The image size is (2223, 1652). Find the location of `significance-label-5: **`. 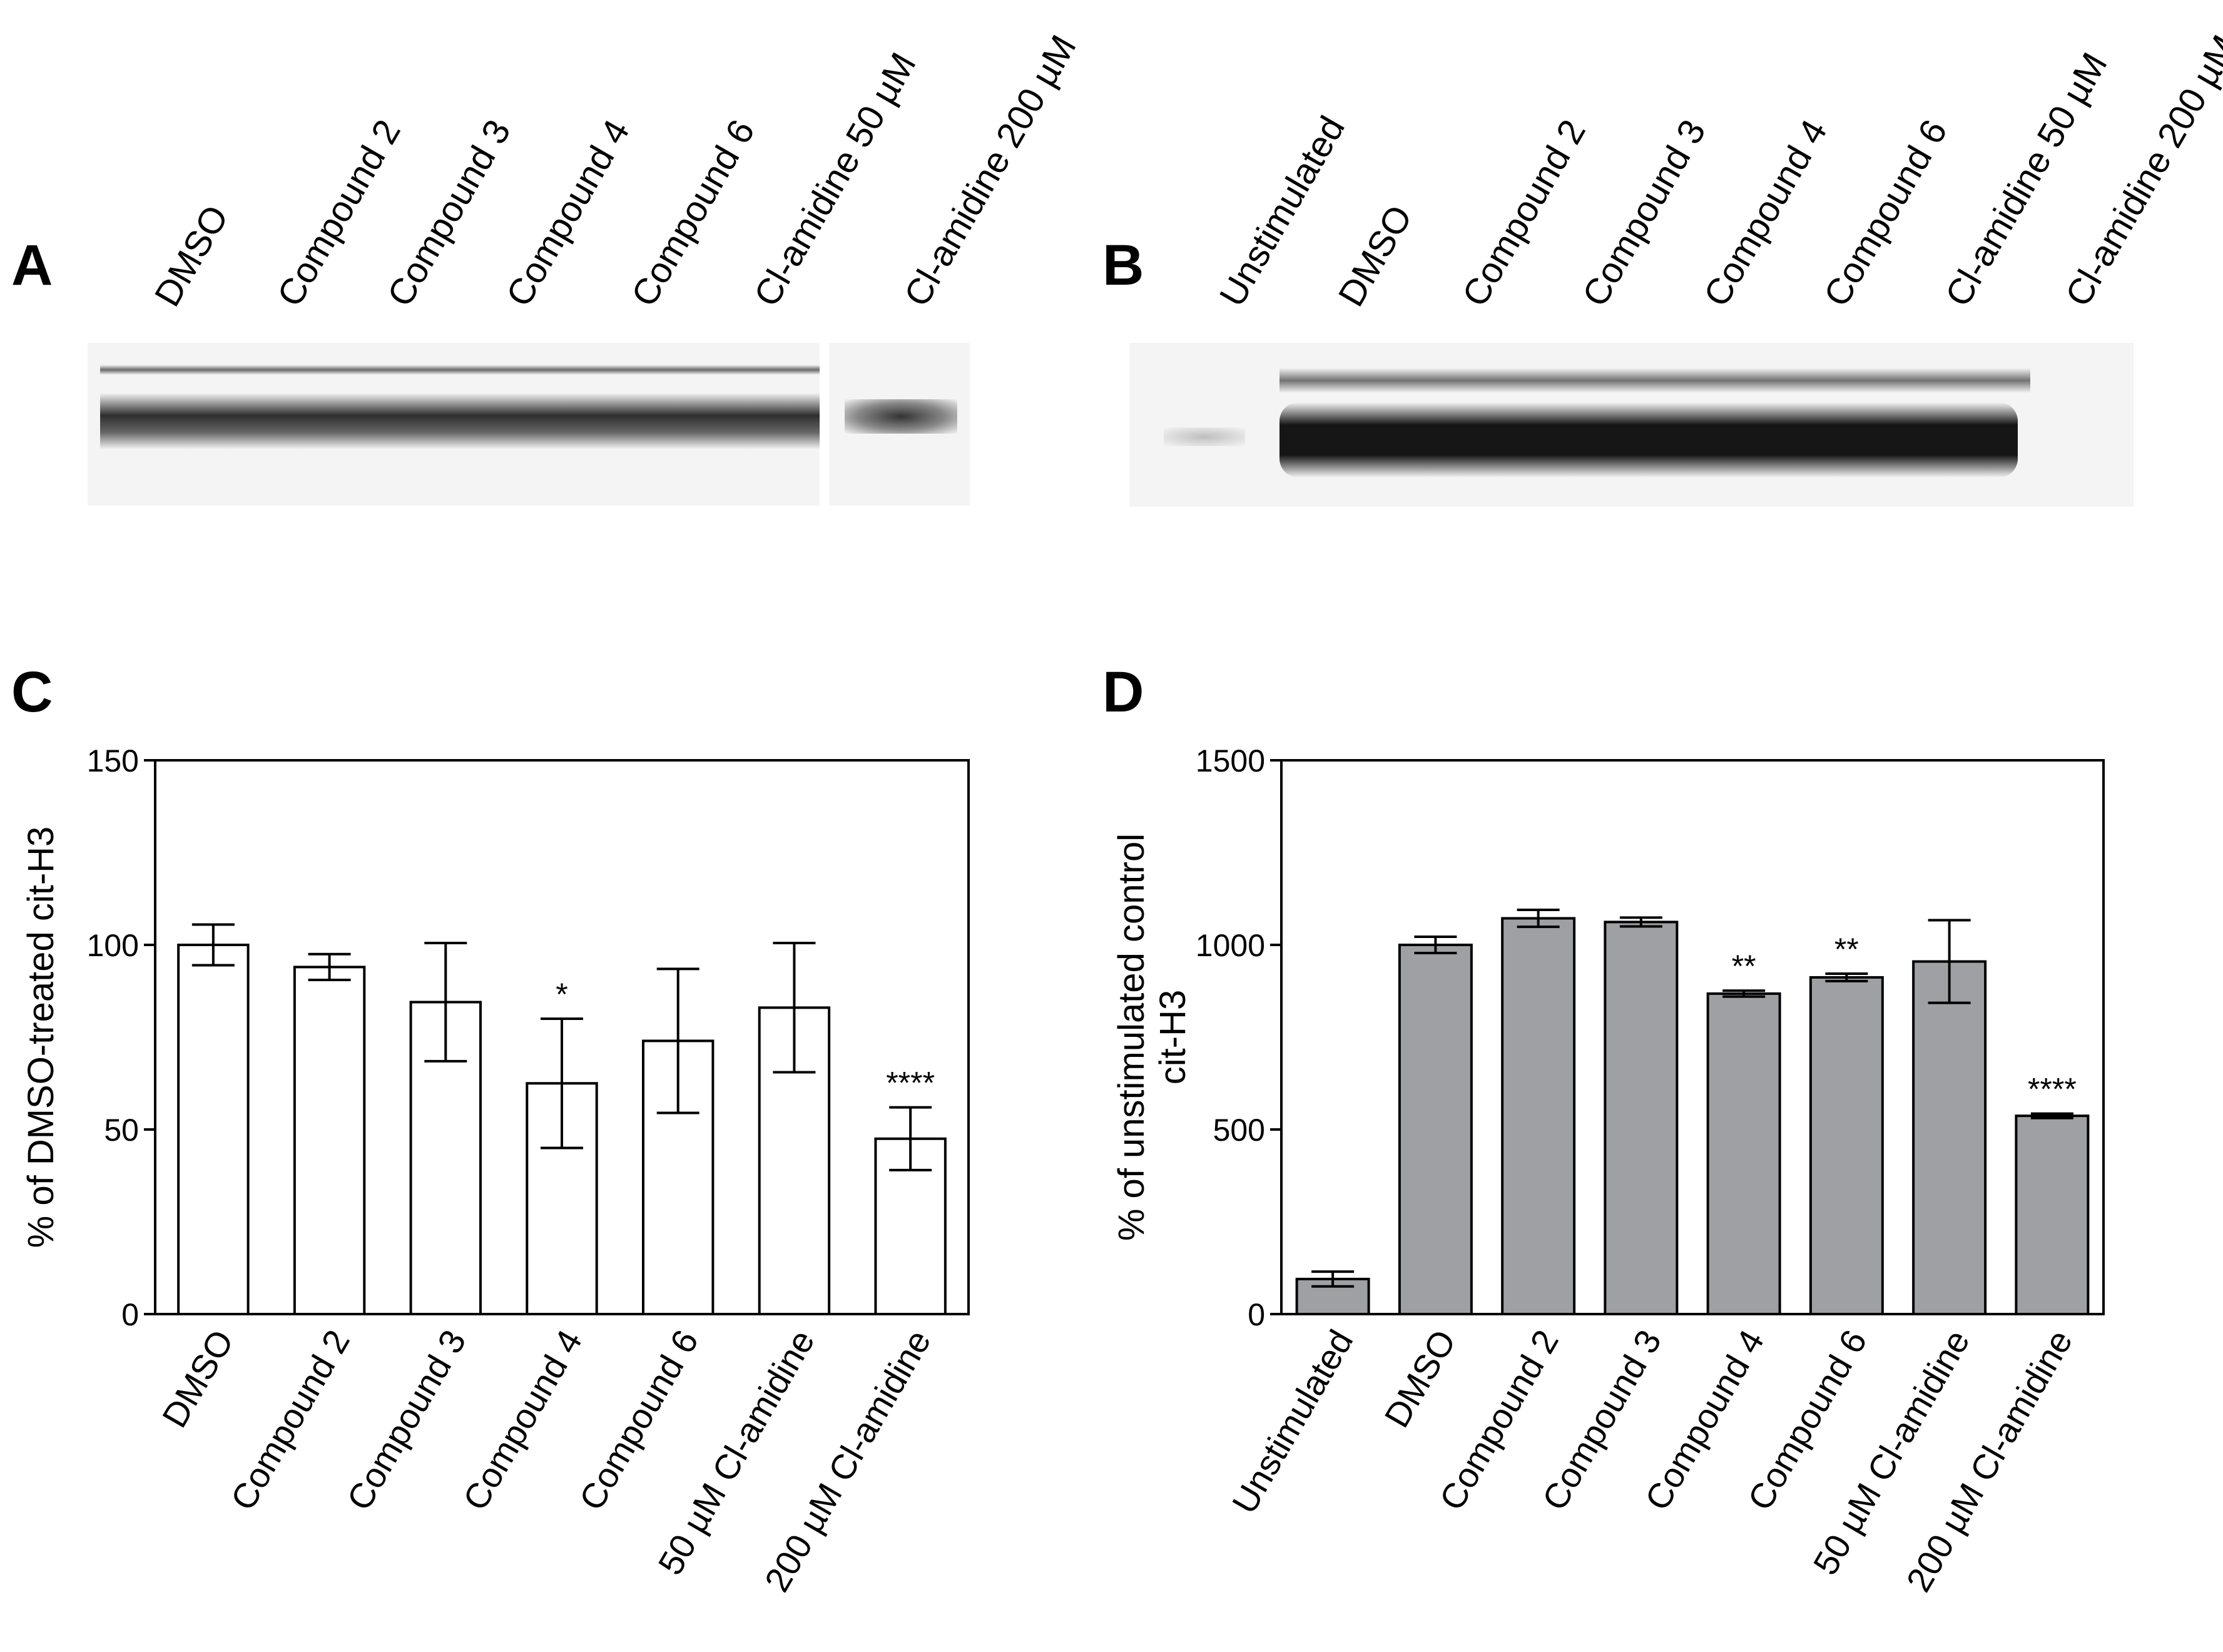

significance-label-5: ** is located at coordinates (1846, 949).